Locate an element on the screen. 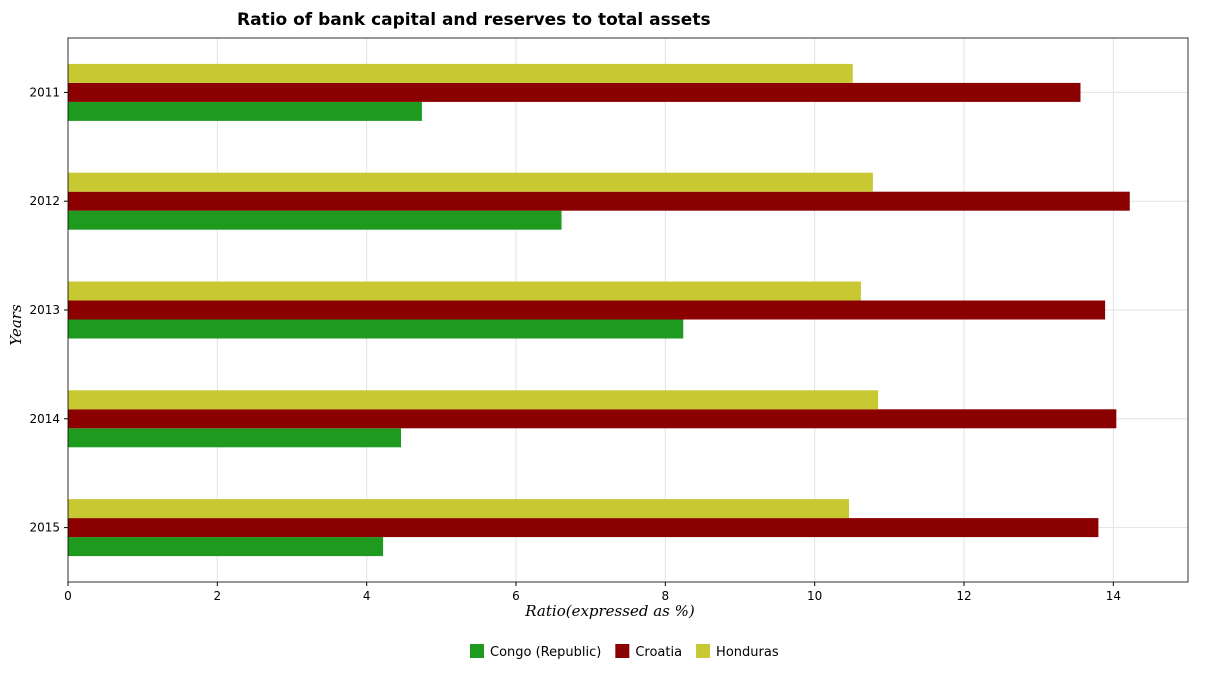 The image size is (1225, 700). x-tick-label: 14 is located at coordinates (1113, 596).